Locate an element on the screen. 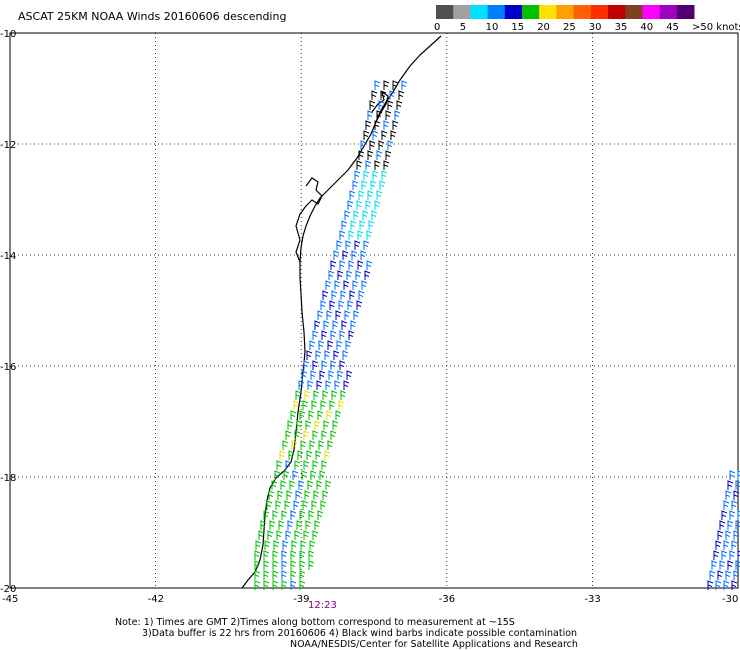 The width and height of the screenshot is (740, 650). colorbar-label: 35 is located at coordinates (621, 27).